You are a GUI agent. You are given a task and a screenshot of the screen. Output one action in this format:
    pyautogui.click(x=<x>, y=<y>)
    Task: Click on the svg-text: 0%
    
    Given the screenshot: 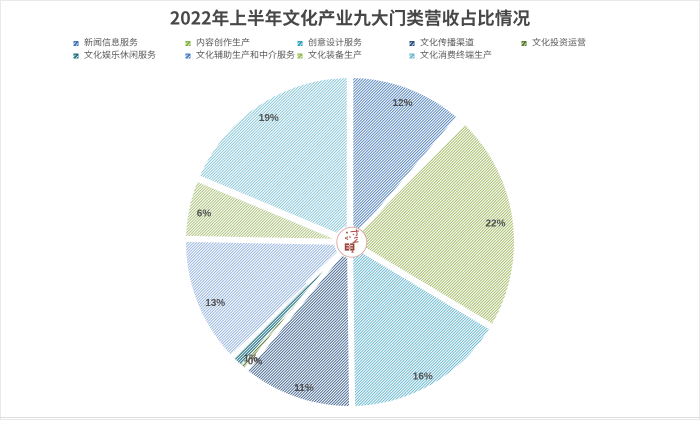 What is the action you would take?
    pyautogui.click(x=255, y=361)
    